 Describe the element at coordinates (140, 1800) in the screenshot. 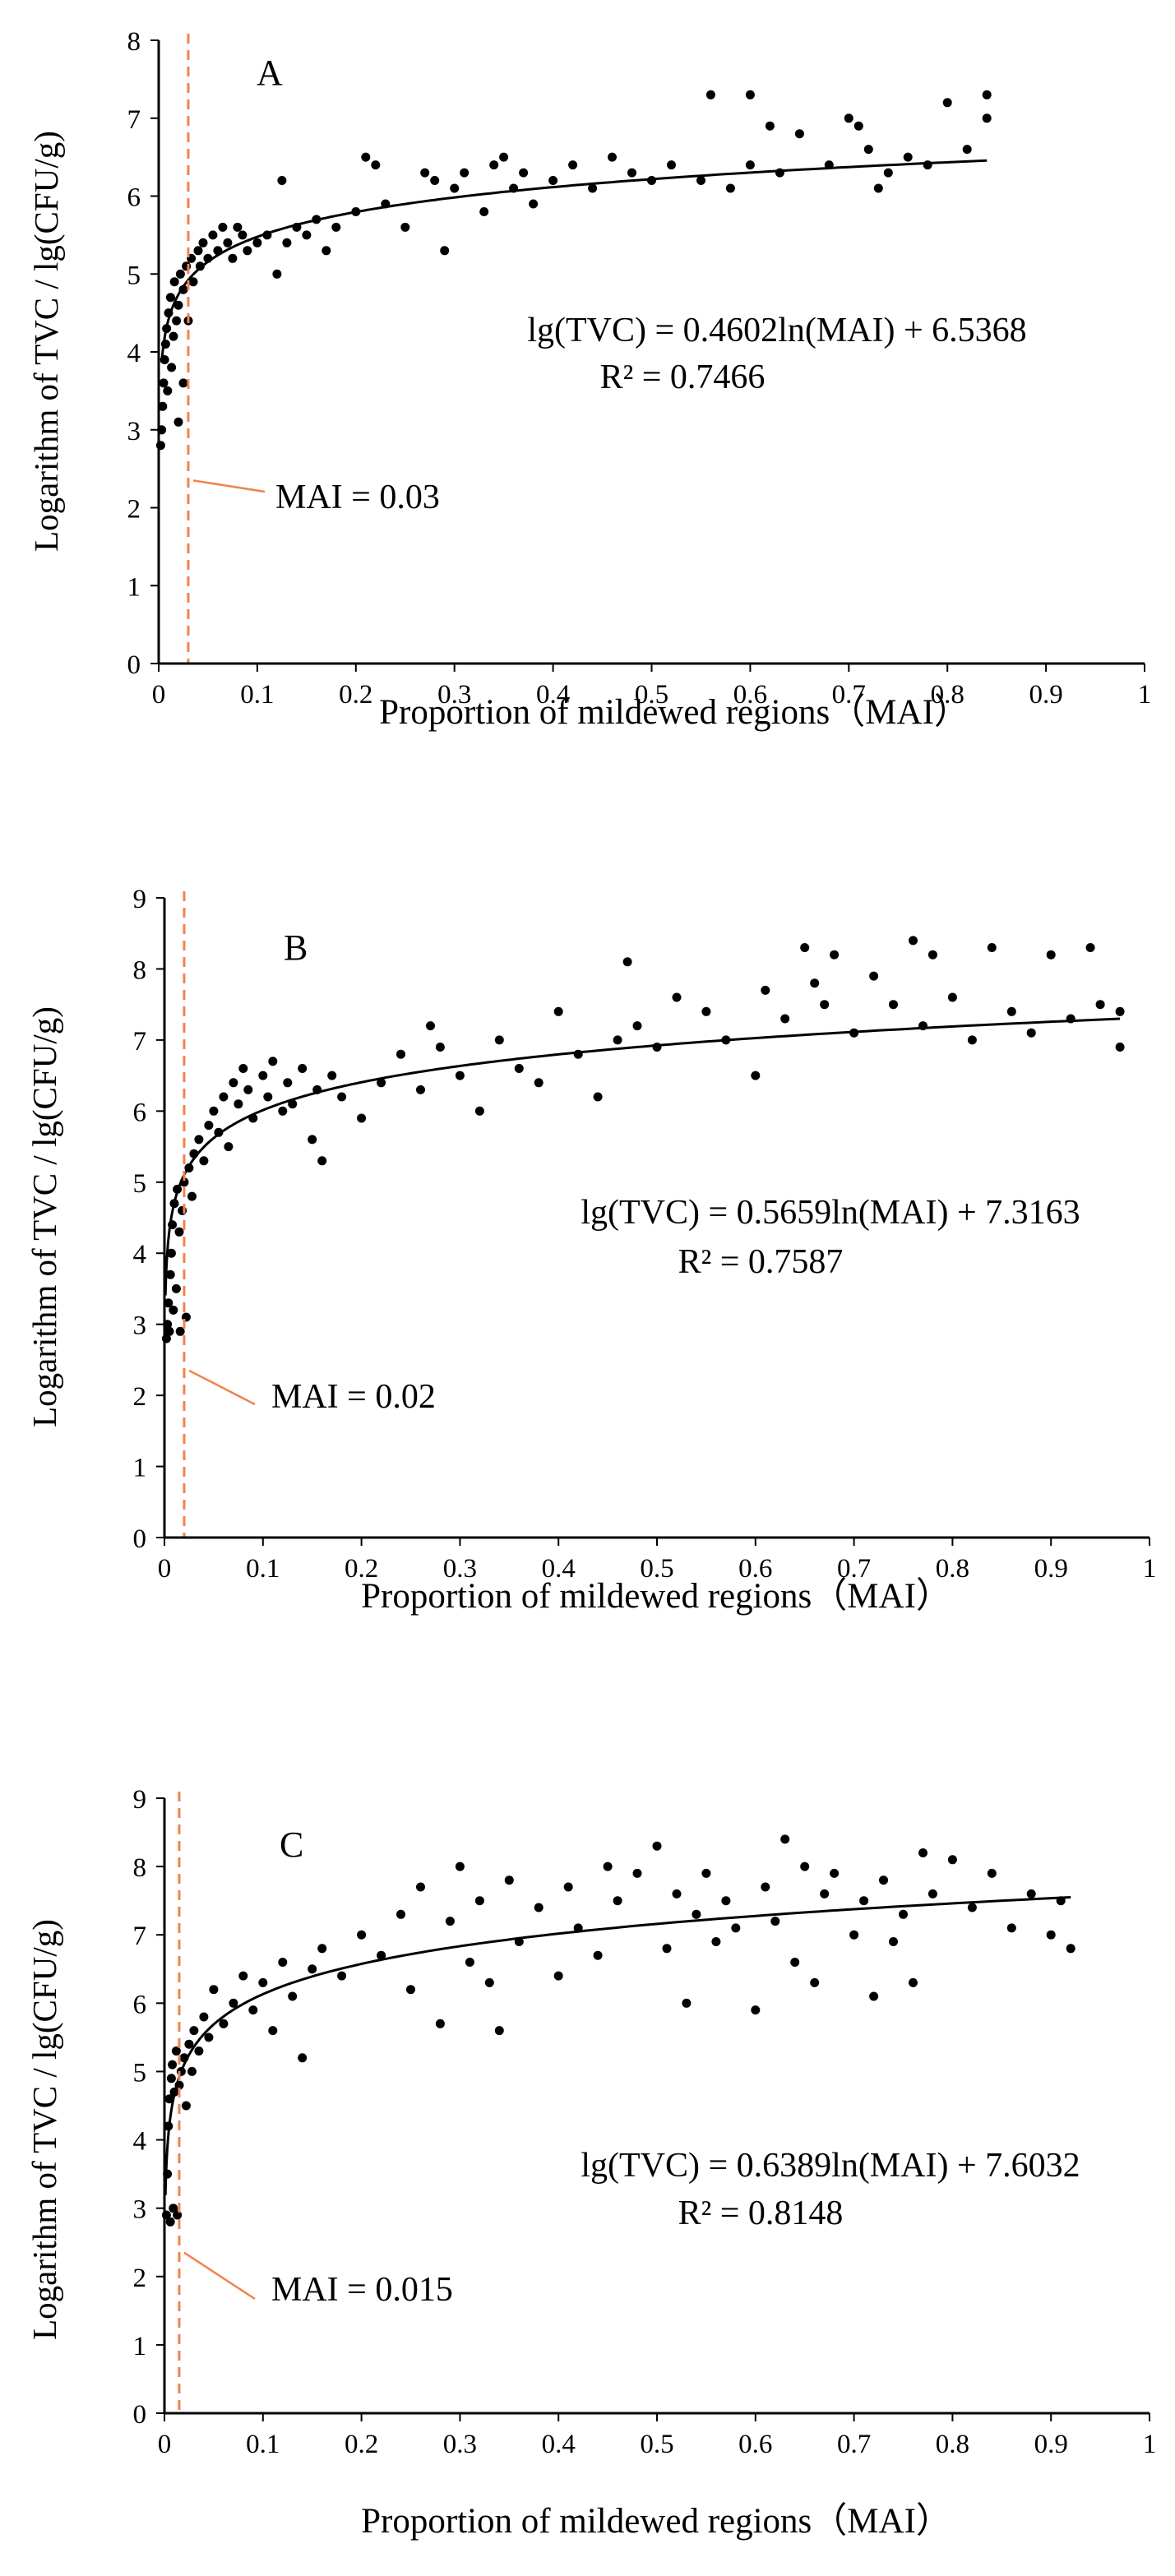

I see `panel-c-y-tick-label: 9` at that location.